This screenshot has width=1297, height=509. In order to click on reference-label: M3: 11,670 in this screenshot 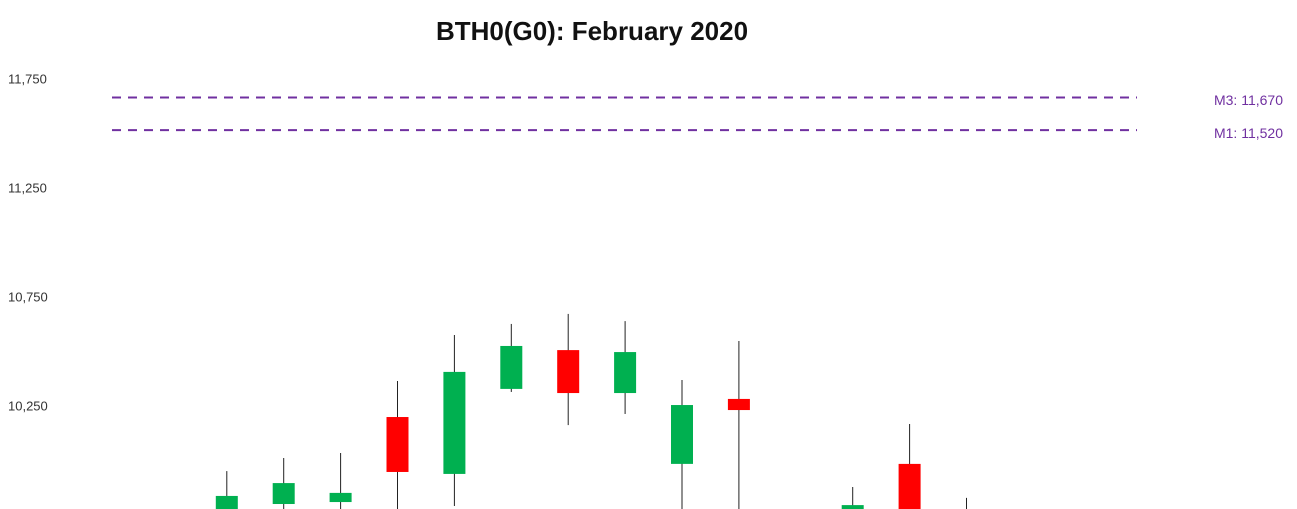, I will do `click(1248, 100)`.